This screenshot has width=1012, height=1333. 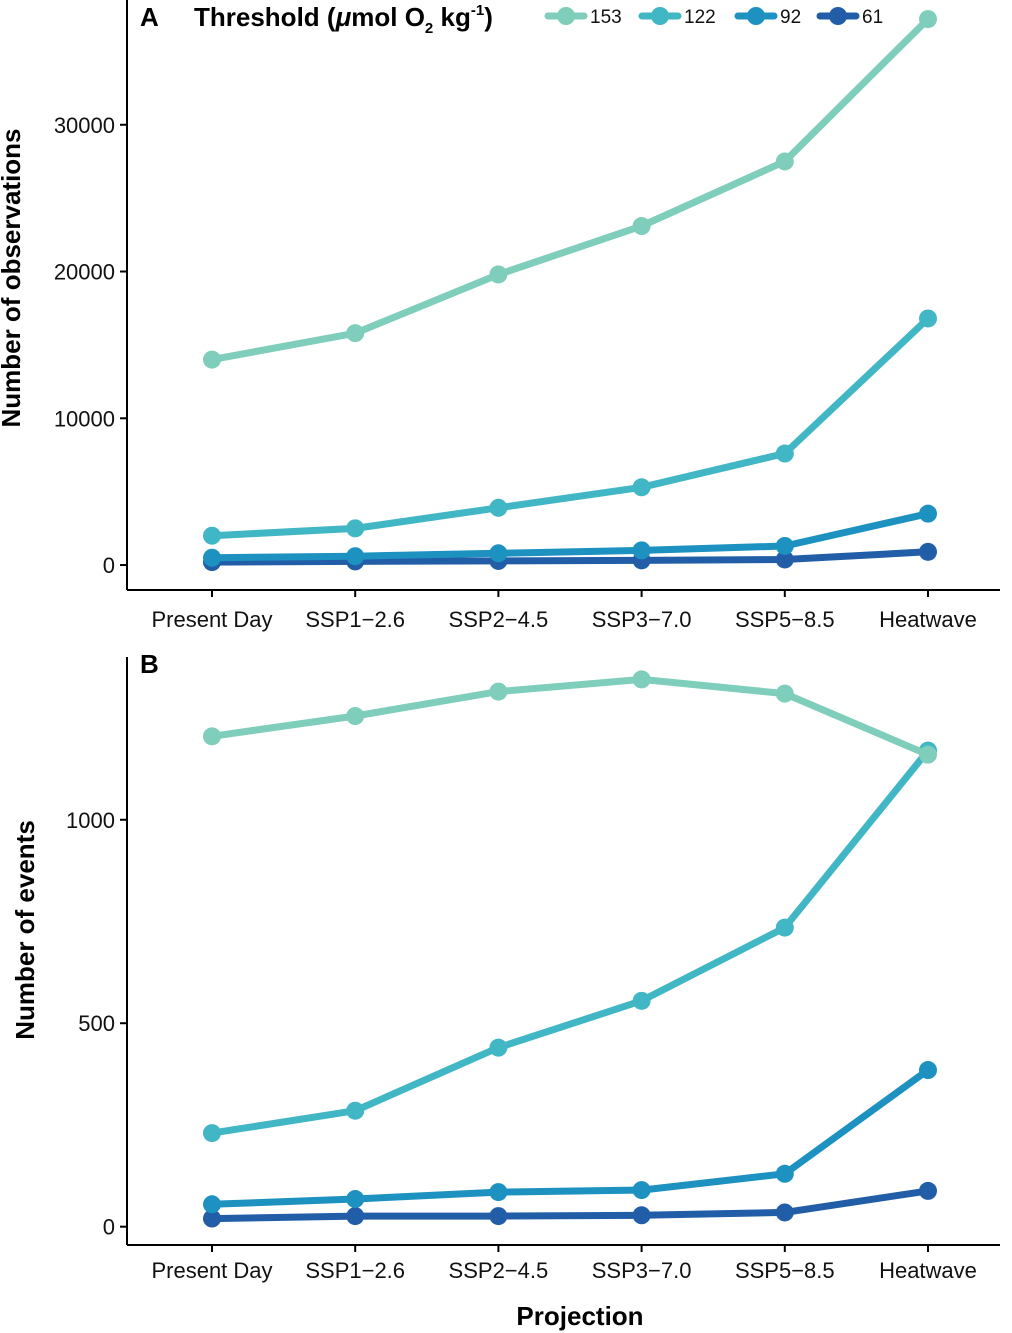 What do you see at coordinates (477, 10) in the screenshot?
I see `legend-title-sup: -1` at bounding box center [477, 10].